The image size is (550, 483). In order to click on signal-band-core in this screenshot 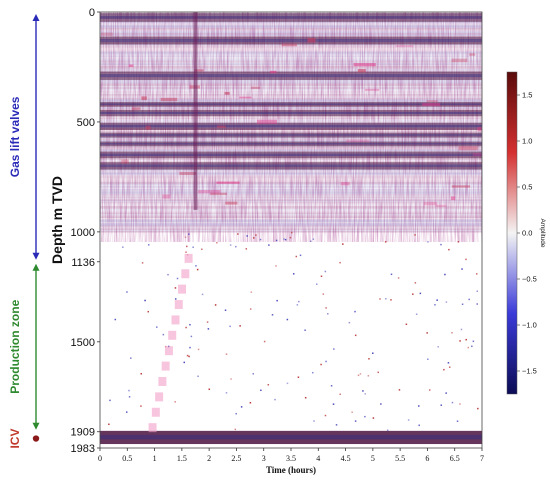, I will do `click(291, 154)`.